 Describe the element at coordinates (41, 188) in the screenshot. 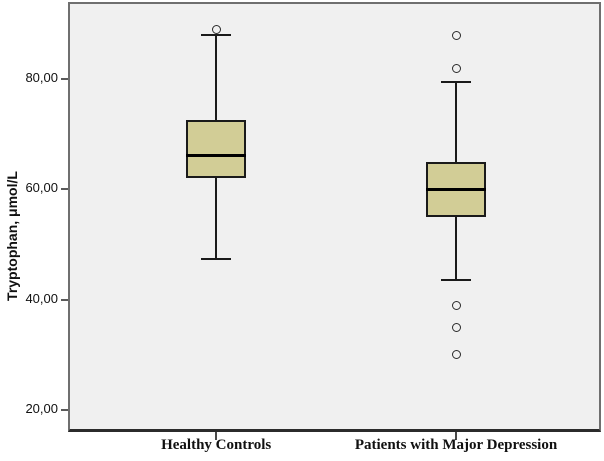

I see `y-axis-tick-label: 60,00` at that location.